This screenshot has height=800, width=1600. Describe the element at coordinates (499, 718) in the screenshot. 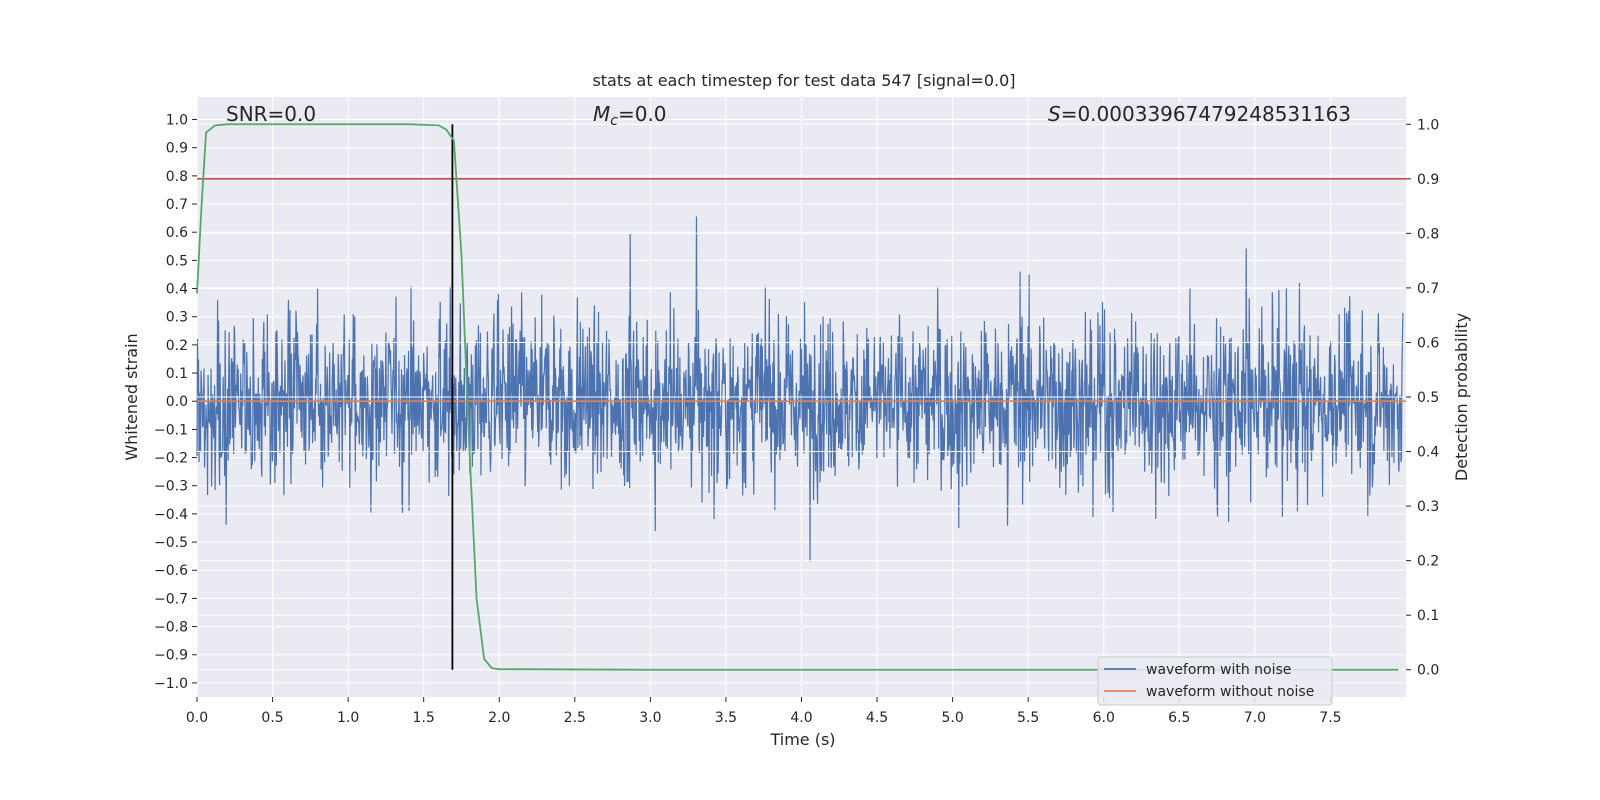

I see `x-tick-label: 2.0` at that location.